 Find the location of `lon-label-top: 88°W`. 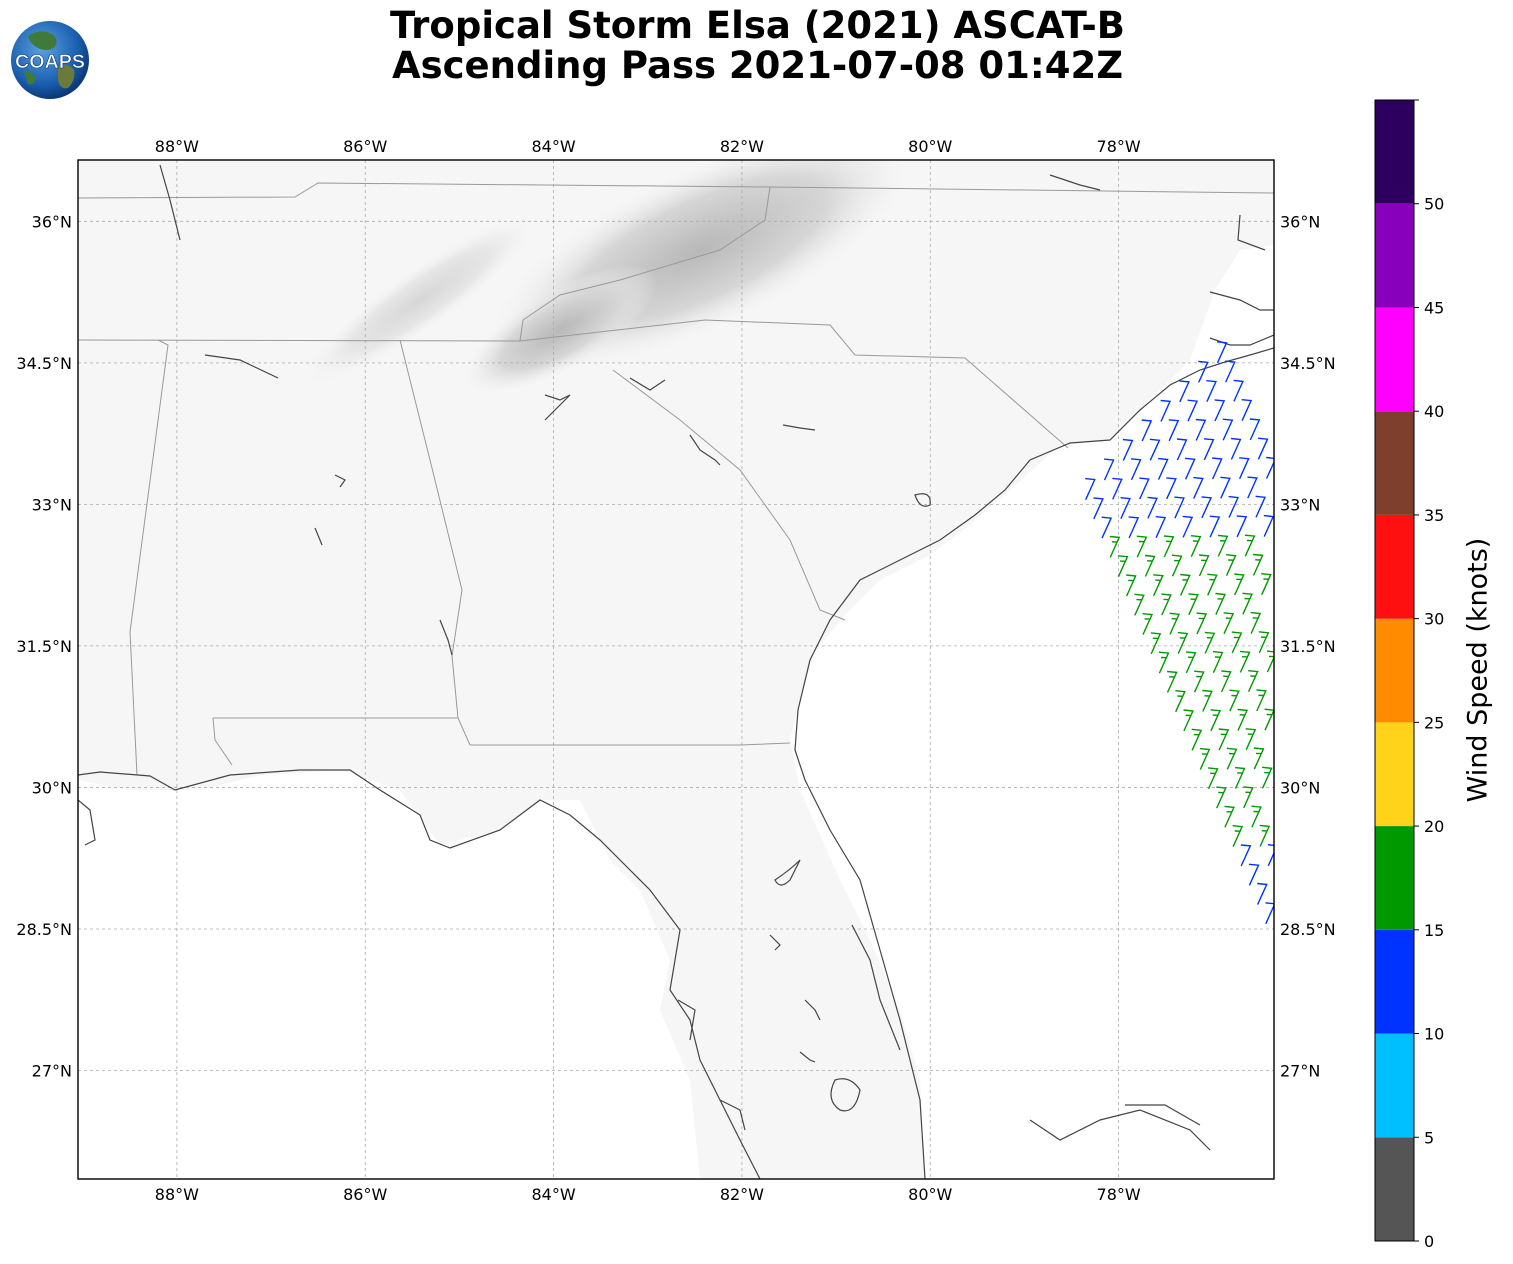

lon-label-top: 88°W is located at coordinates (177, 146).